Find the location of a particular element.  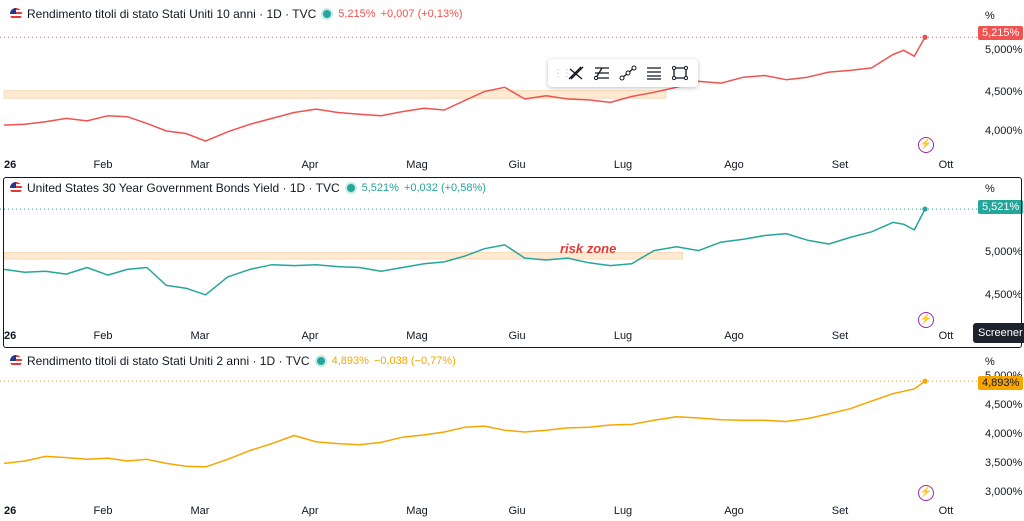

series-value: 4,893% is located at coordinates (350, 361).